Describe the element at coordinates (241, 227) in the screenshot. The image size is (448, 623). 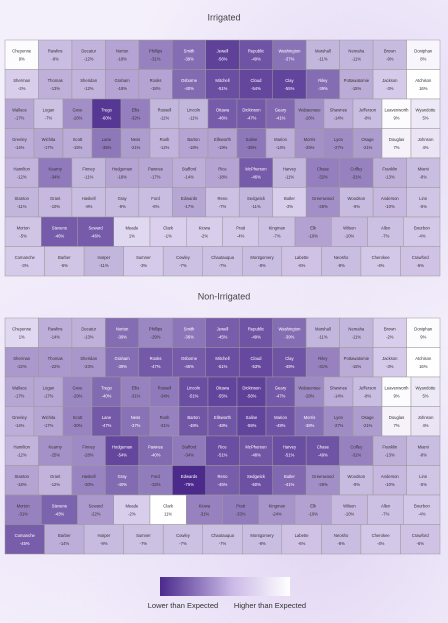
I see `county-name: Pratt` at that location.